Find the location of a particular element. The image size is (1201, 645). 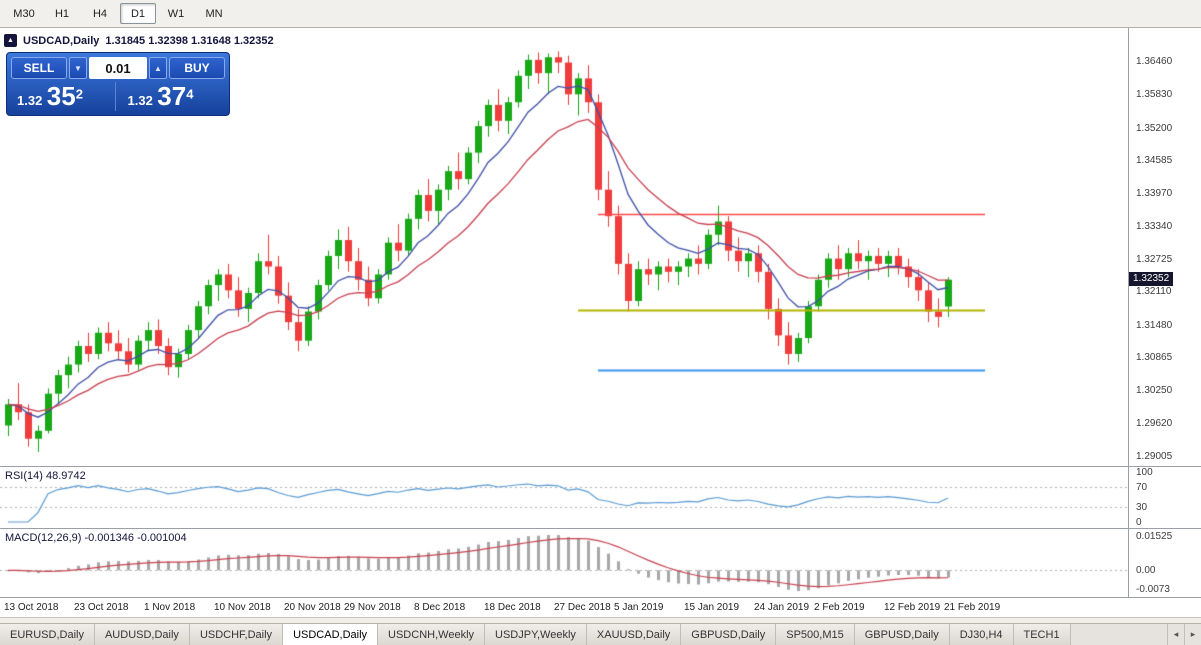

chart-symbol-label: USDCAD,Daily is located at coordinates (61, 40).